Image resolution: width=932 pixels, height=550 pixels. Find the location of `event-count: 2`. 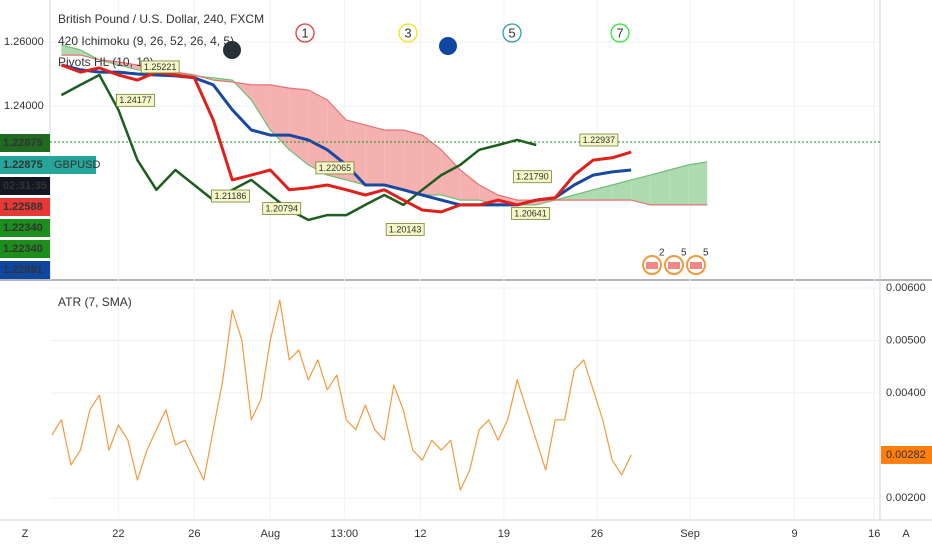

event-count: 2 is located at coordinates (662, 253).